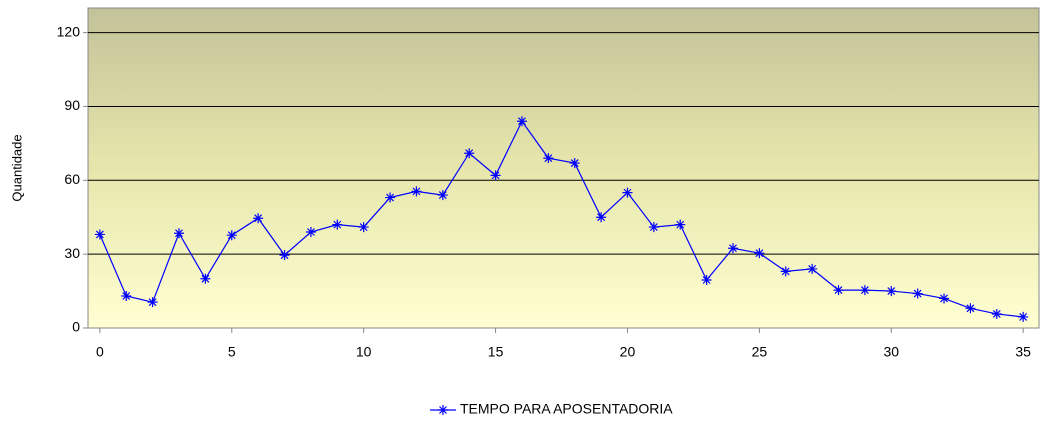  I want to click on y-tick-label: 0, so click(76, 327).